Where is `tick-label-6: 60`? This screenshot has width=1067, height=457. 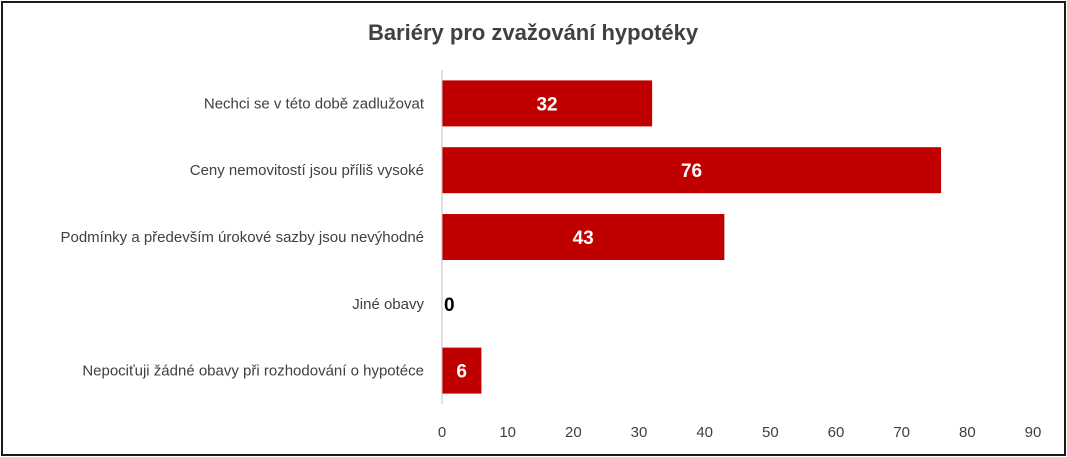
tick-label-6: 60 is located at coordinates (836, 432).